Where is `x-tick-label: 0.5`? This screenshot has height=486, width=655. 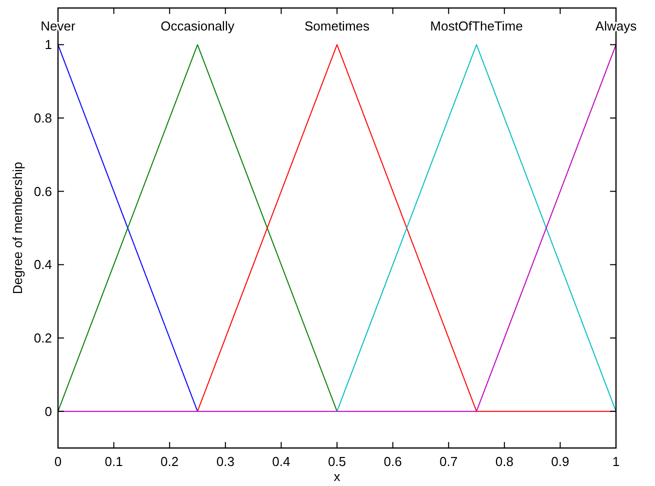 x-tick-label: 0.5 is located at coordinates (337, 461).